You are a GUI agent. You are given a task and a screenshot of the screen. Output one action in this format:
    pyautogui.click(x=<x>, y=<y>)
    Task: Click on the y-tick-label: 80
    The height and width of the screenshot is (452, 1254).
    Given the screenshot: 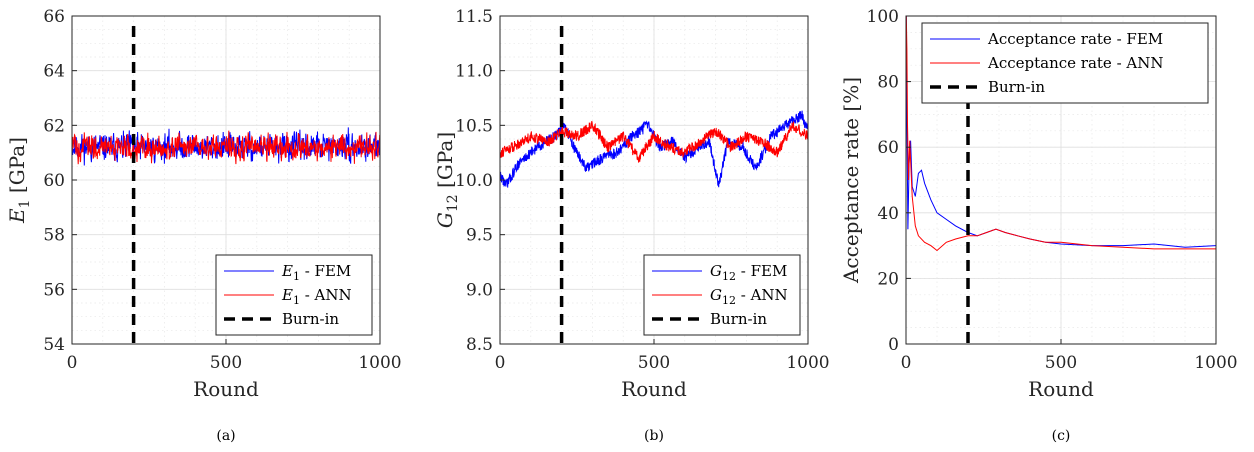 What is the action you would take?
    pyautogui.click(x=888, y=83)
    